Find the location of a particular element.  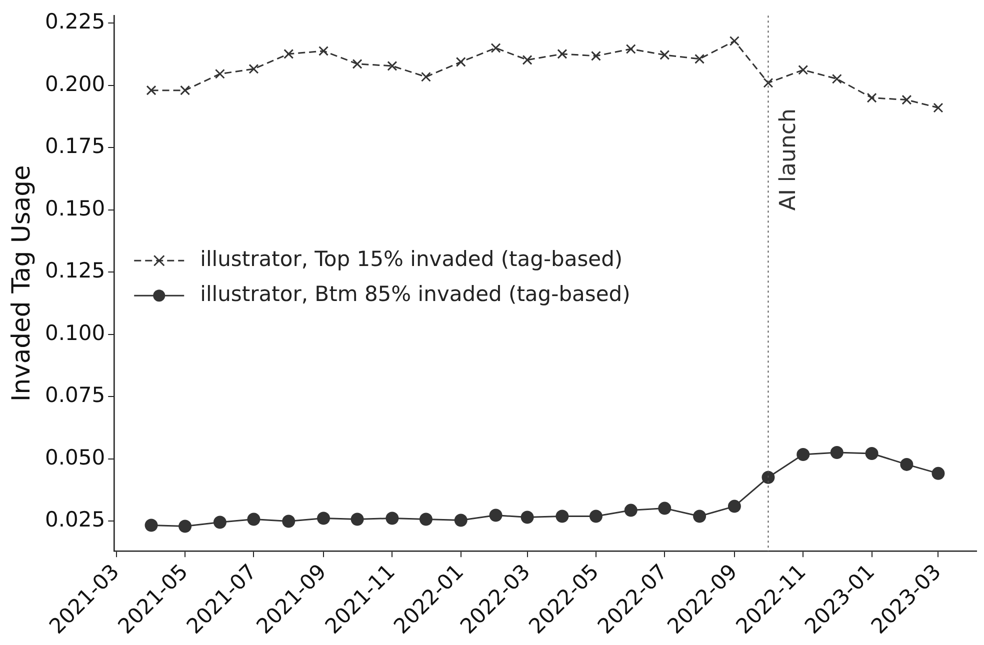

y-tick-label: 0.075 is located at coordinates (75, 395).